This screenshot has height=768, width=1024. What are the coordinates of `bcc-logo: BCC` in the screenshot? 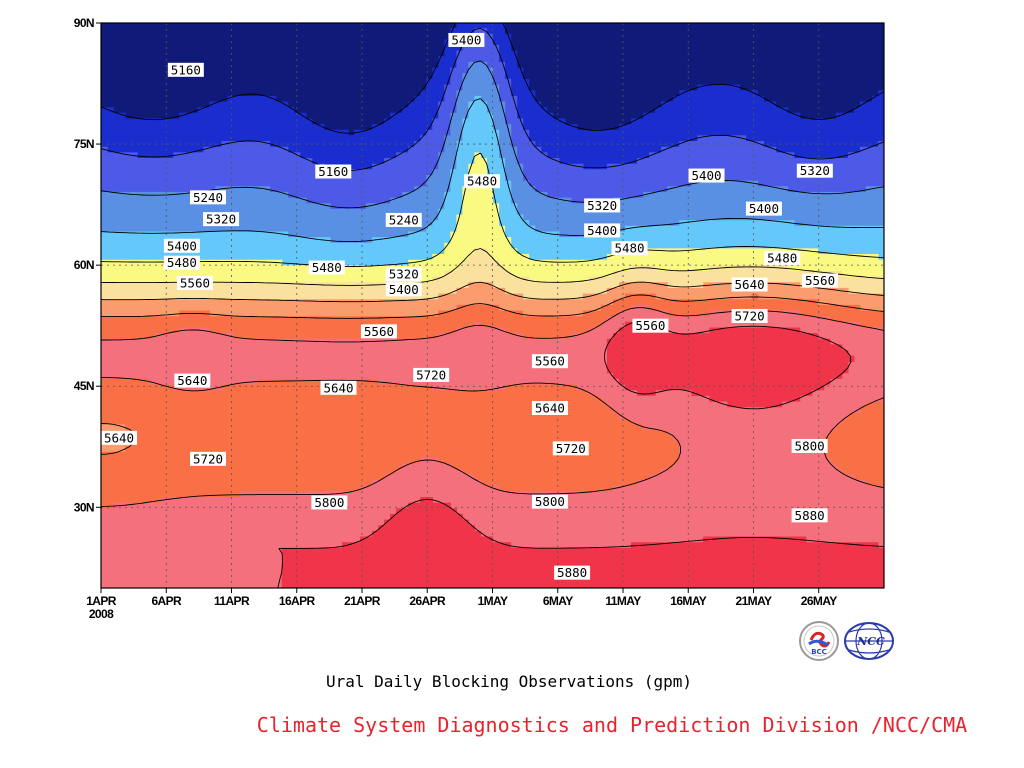 It's located at (819, 641).